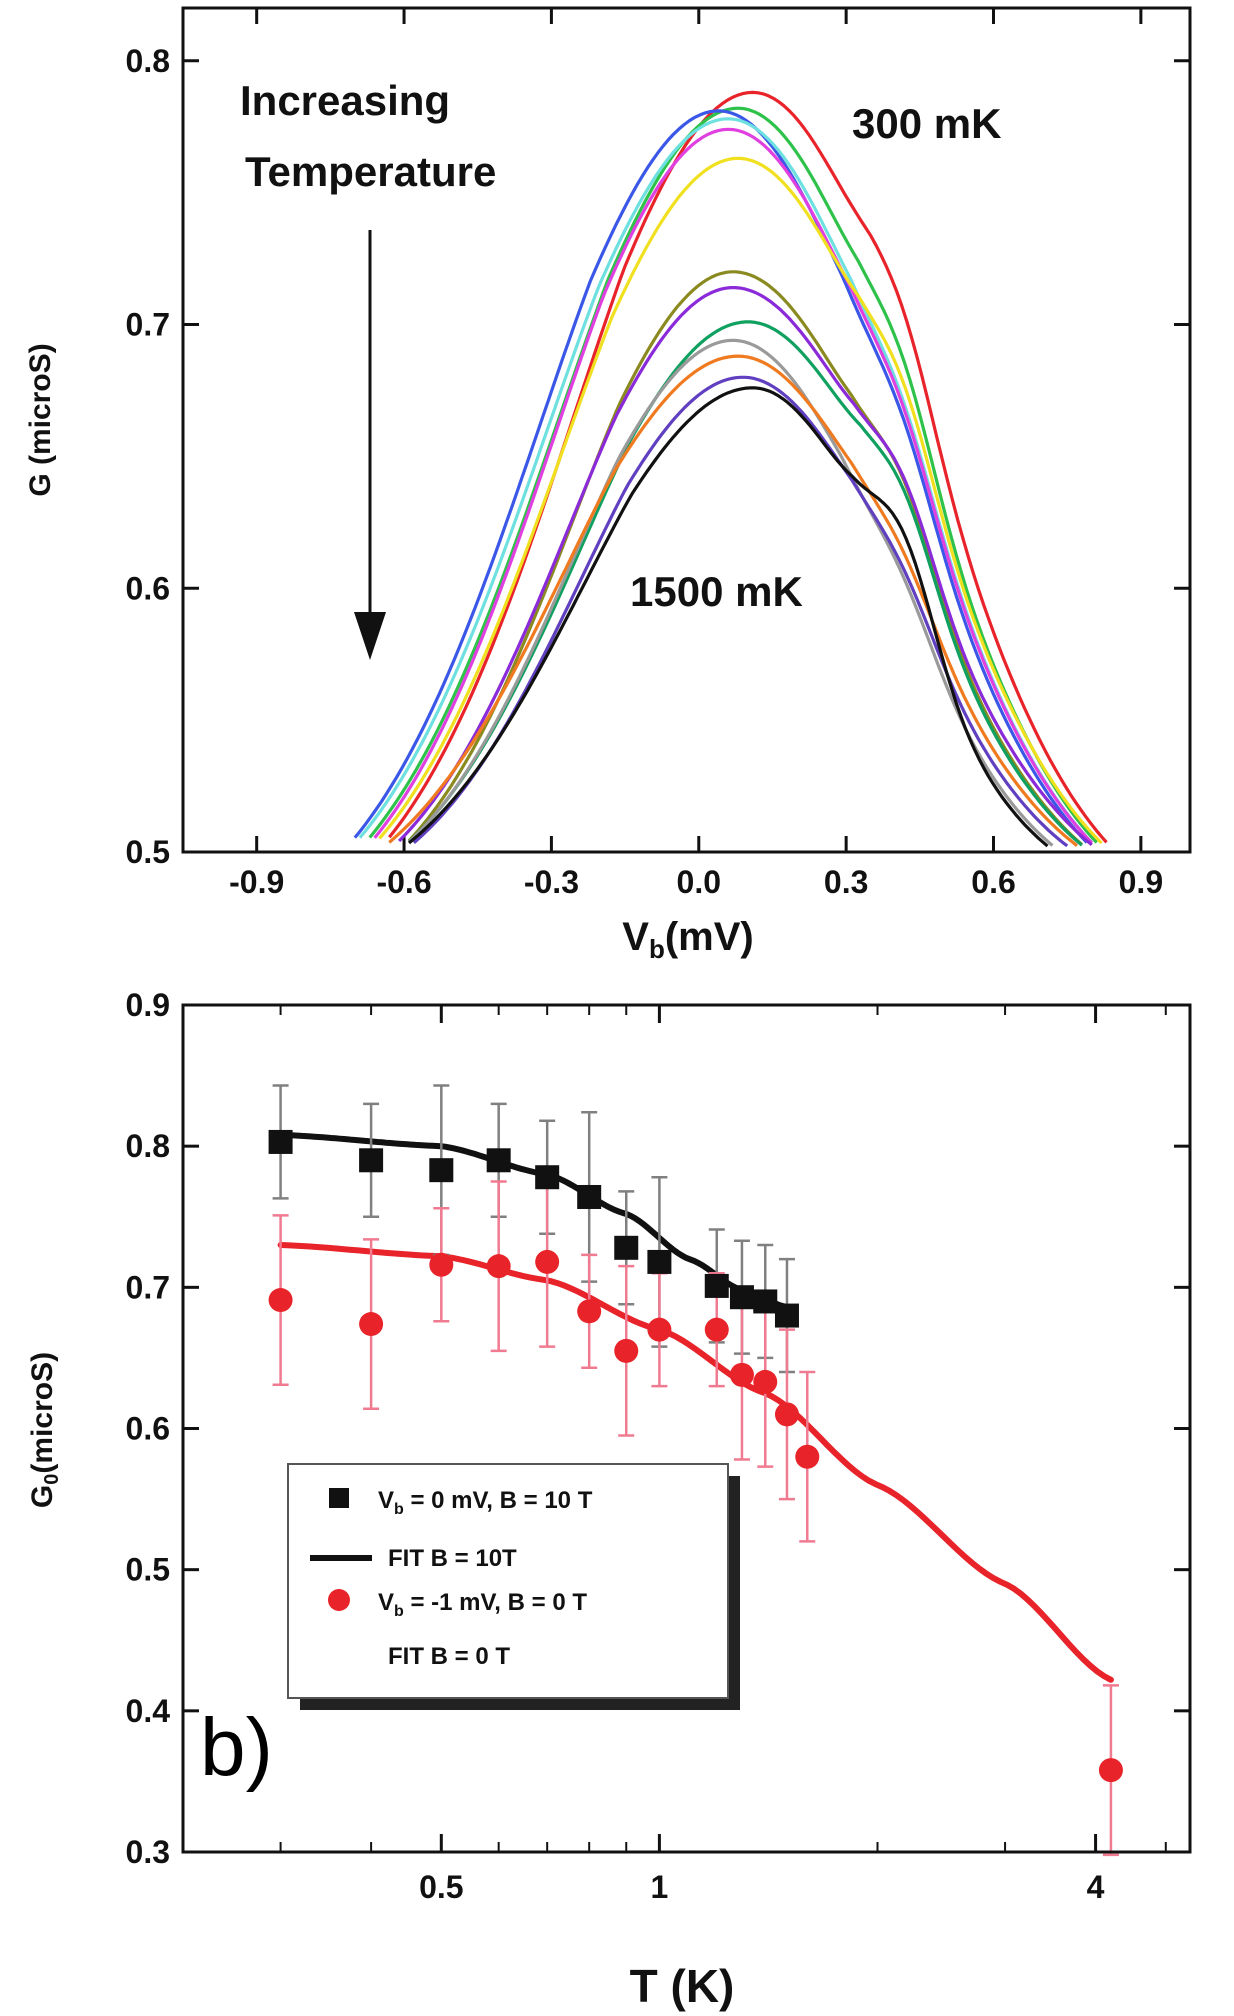 This screenshot has width=1234, height=2016. I want to click on bottom-y-tick-label: 0.9, so click(148, 1005).